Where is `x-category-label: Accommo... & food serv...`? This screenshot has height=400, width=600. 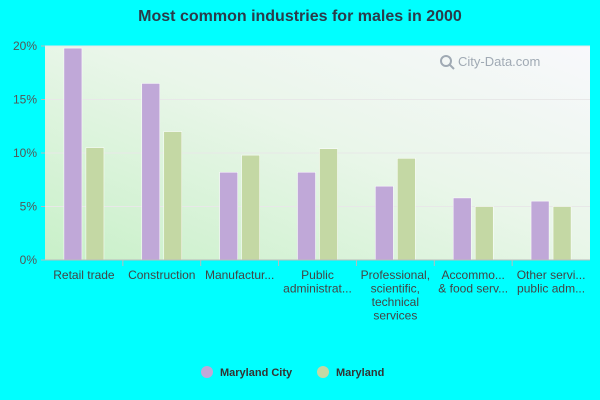
x-category-label: Accommo... & food serv... is located at coordinates (473, 282).